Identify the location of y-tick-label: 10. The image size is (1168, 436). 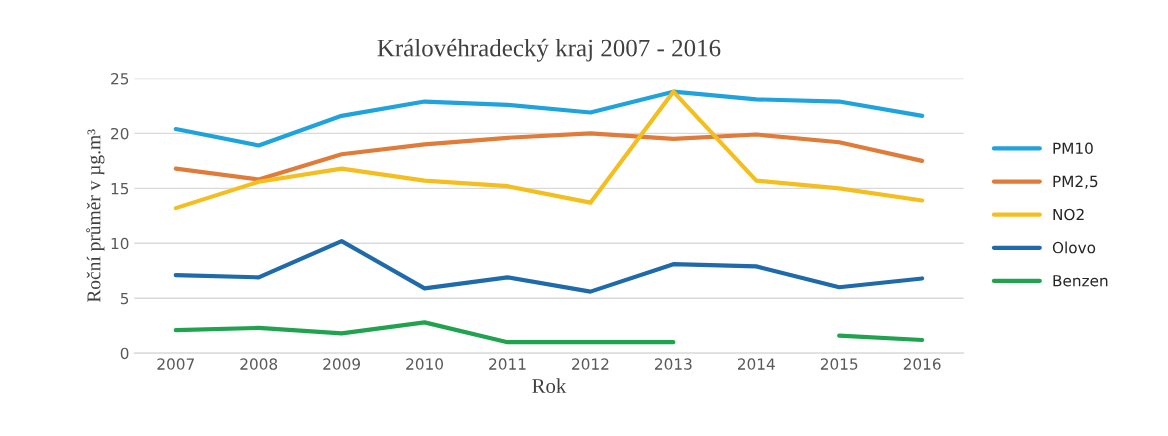
(120, 243).